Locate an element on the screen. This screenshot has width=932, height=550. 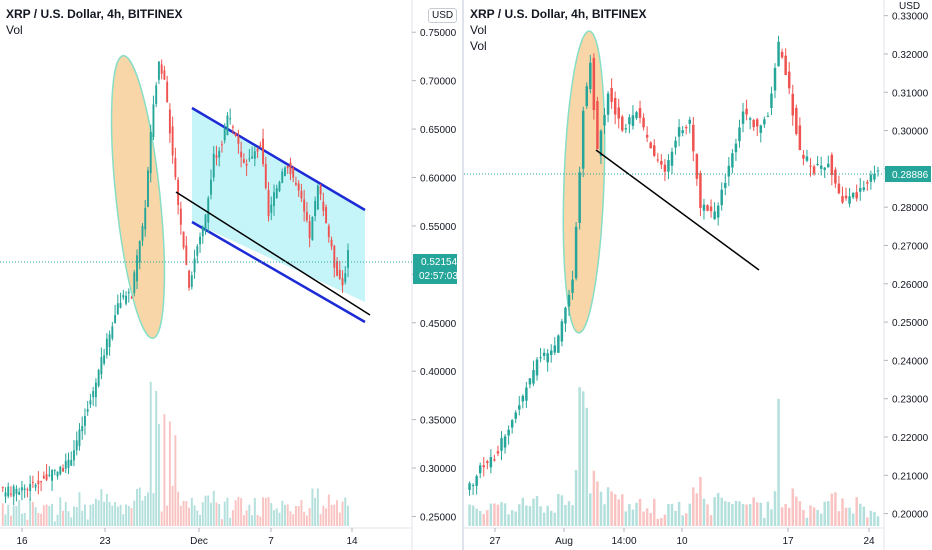
left-currency-button: USD is located at coordinates (443, 15).